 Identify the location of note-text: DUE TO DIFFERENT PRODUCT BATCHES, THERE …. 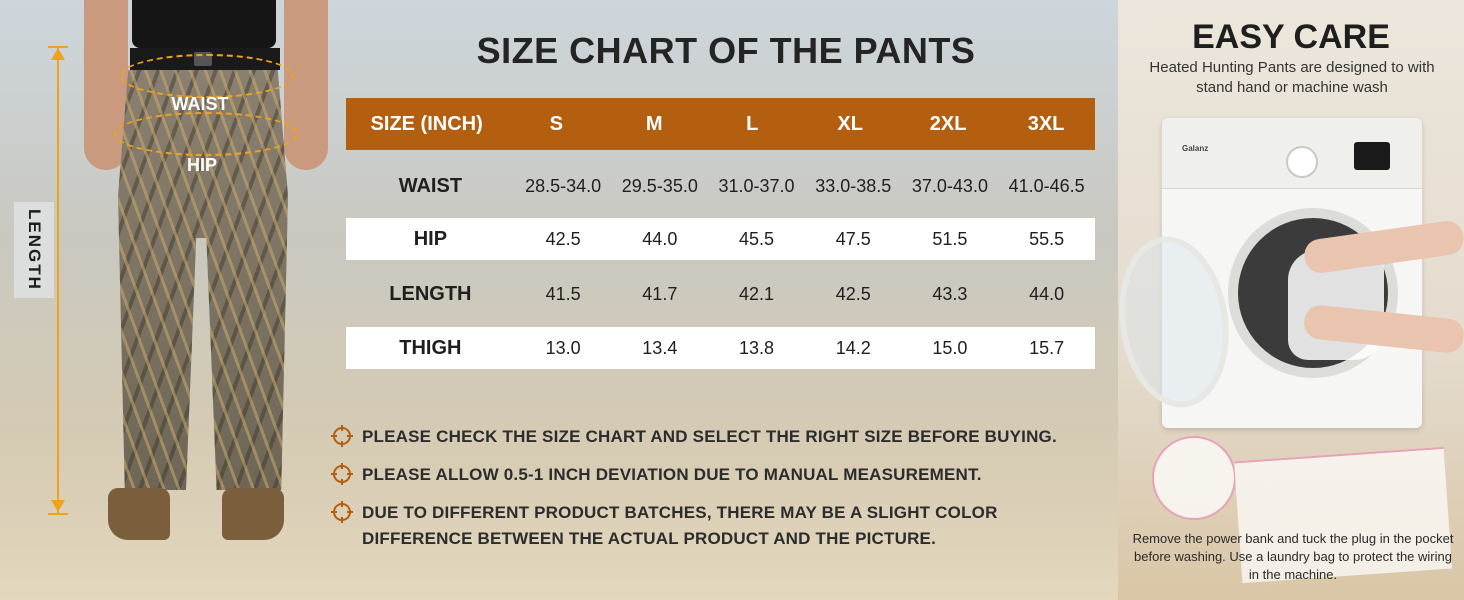
(680, 525).